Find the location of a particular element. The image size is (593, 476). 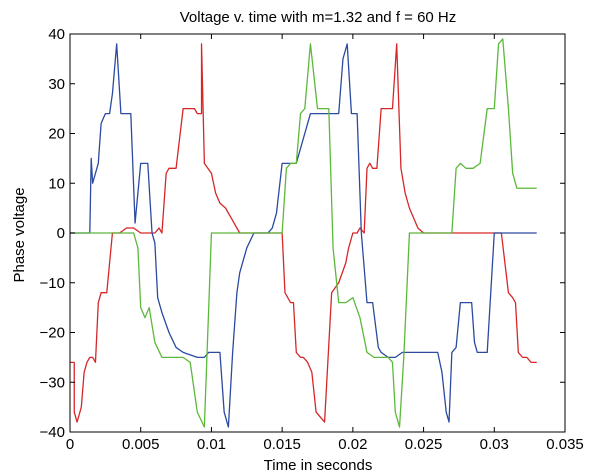

x-tick-label: 0.005 is located at coordinates (141, 444).